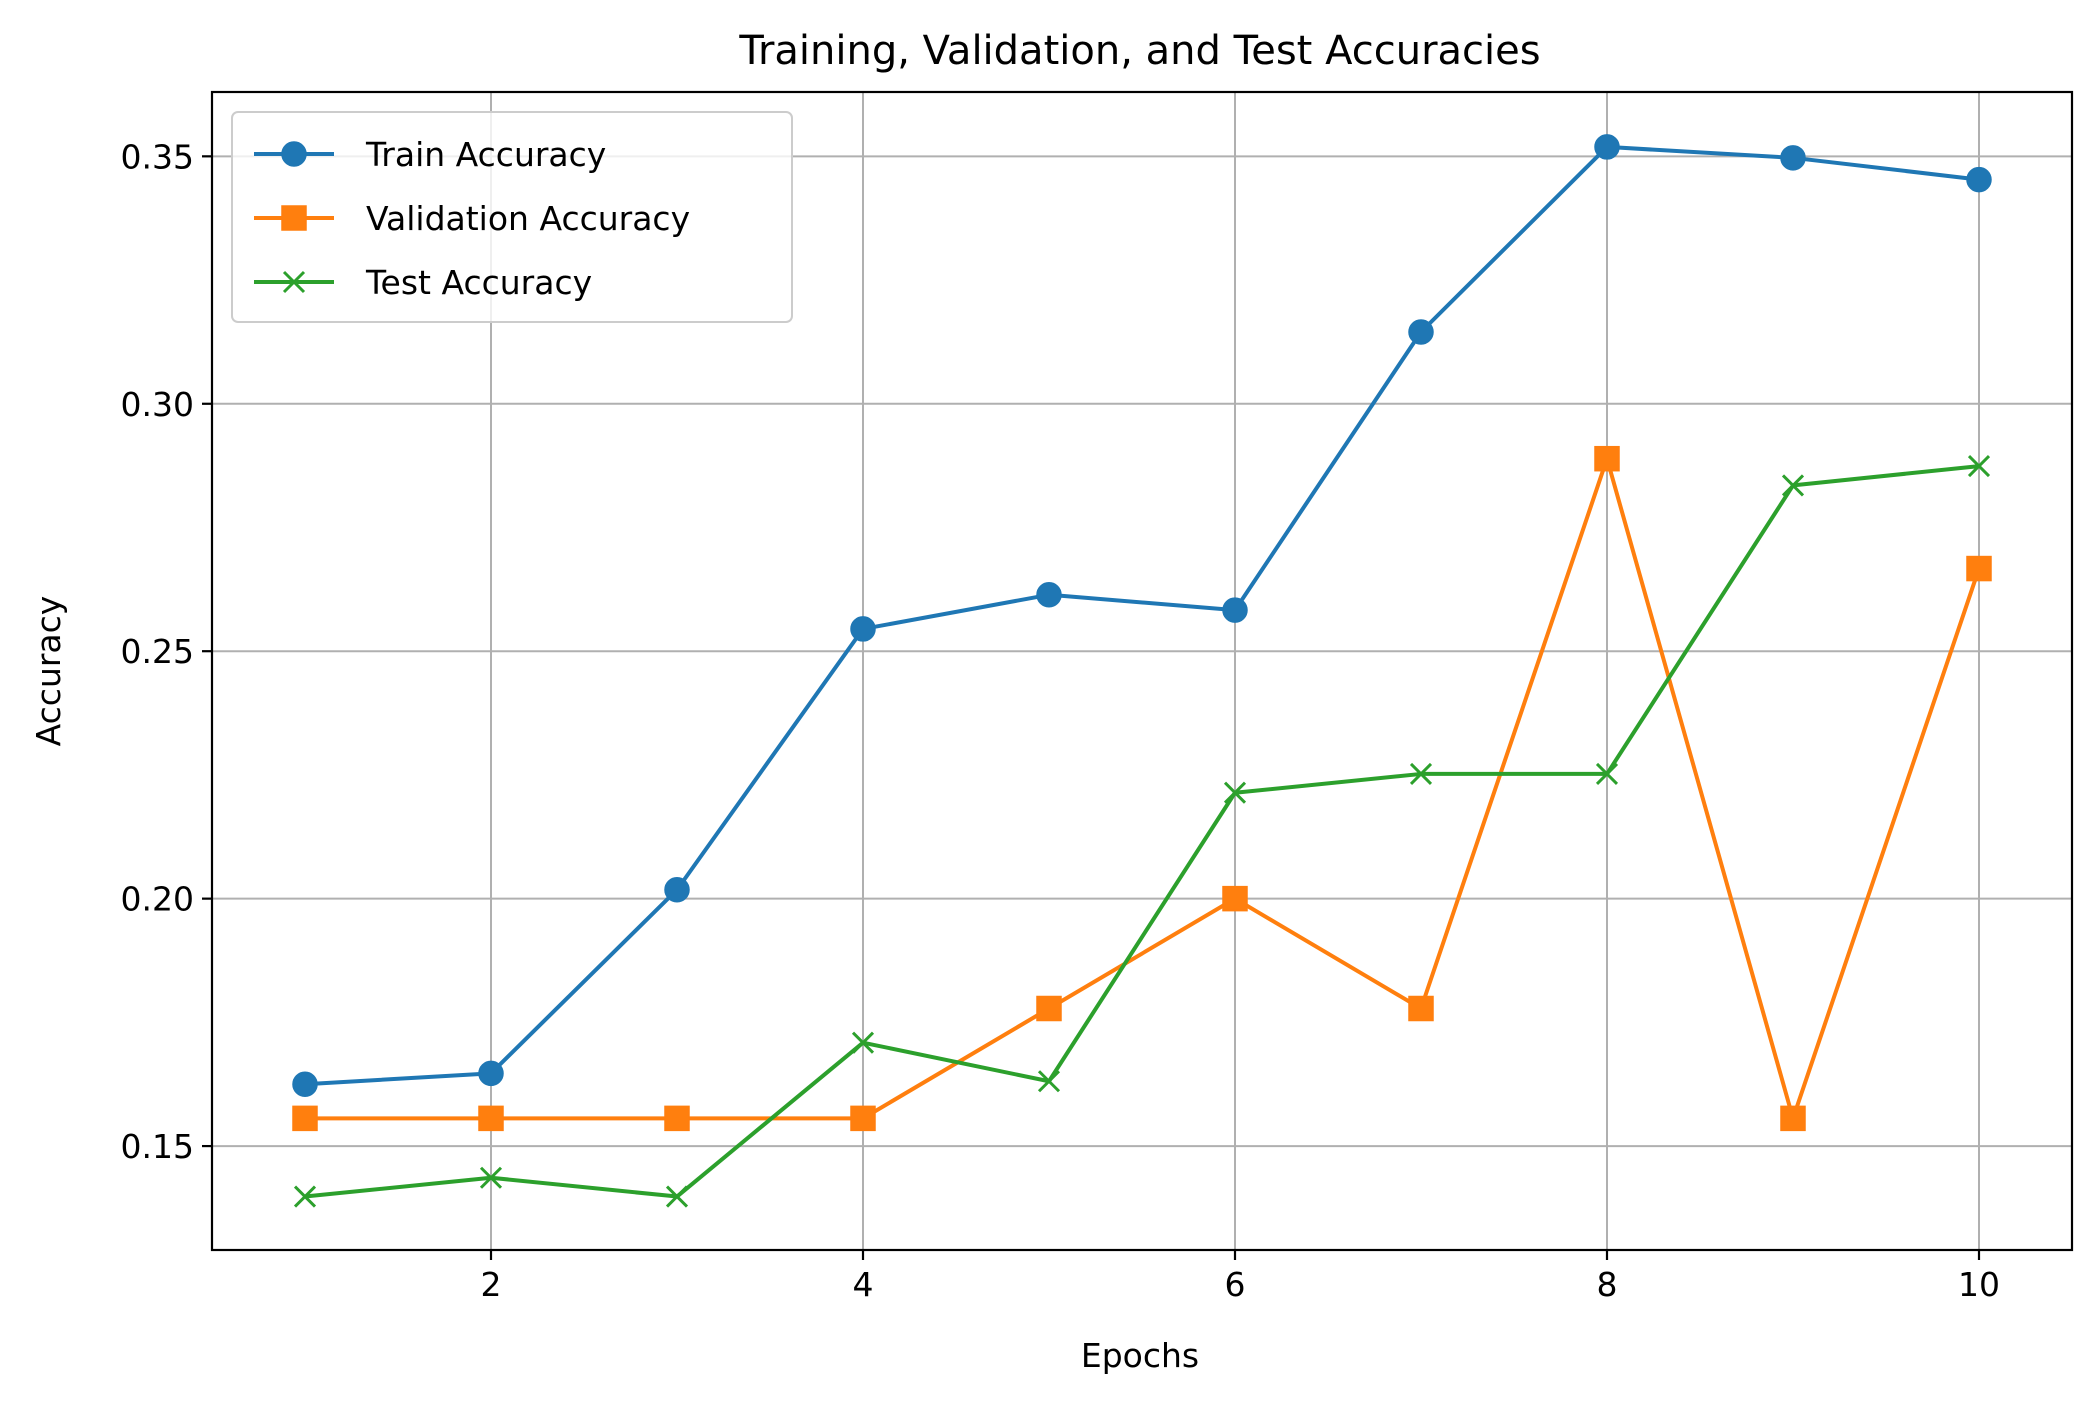 The image size is (2100, 1407). Describe the element at coordinates (478, 282) in the screenshot. I see `legend-label: Test Accuracy` at that location.